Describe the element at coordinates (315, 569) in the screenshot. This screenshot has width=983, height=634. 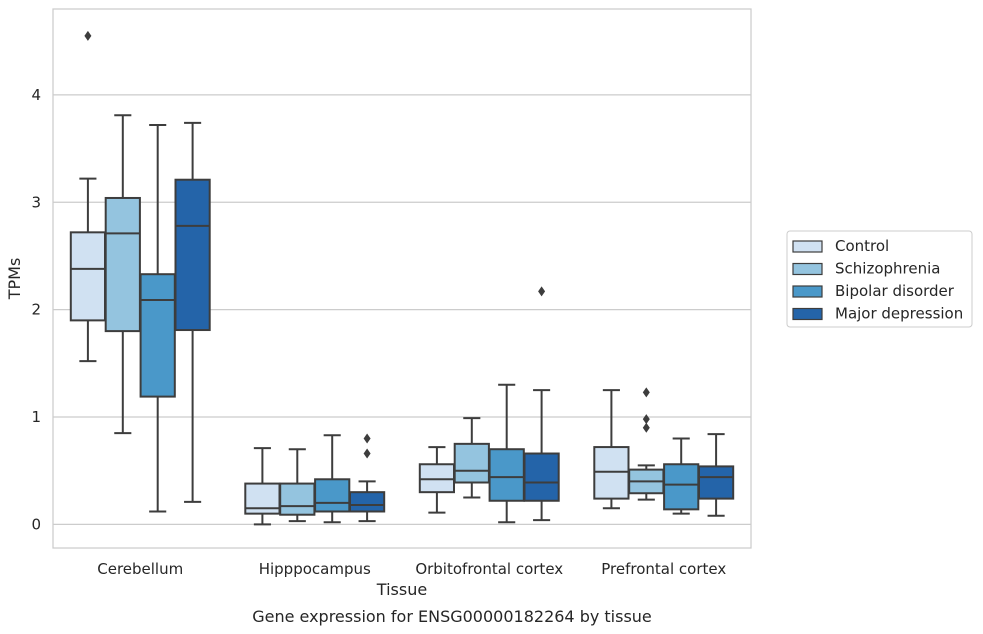
I see `x-tick-label: Hipppocampus` at that location.